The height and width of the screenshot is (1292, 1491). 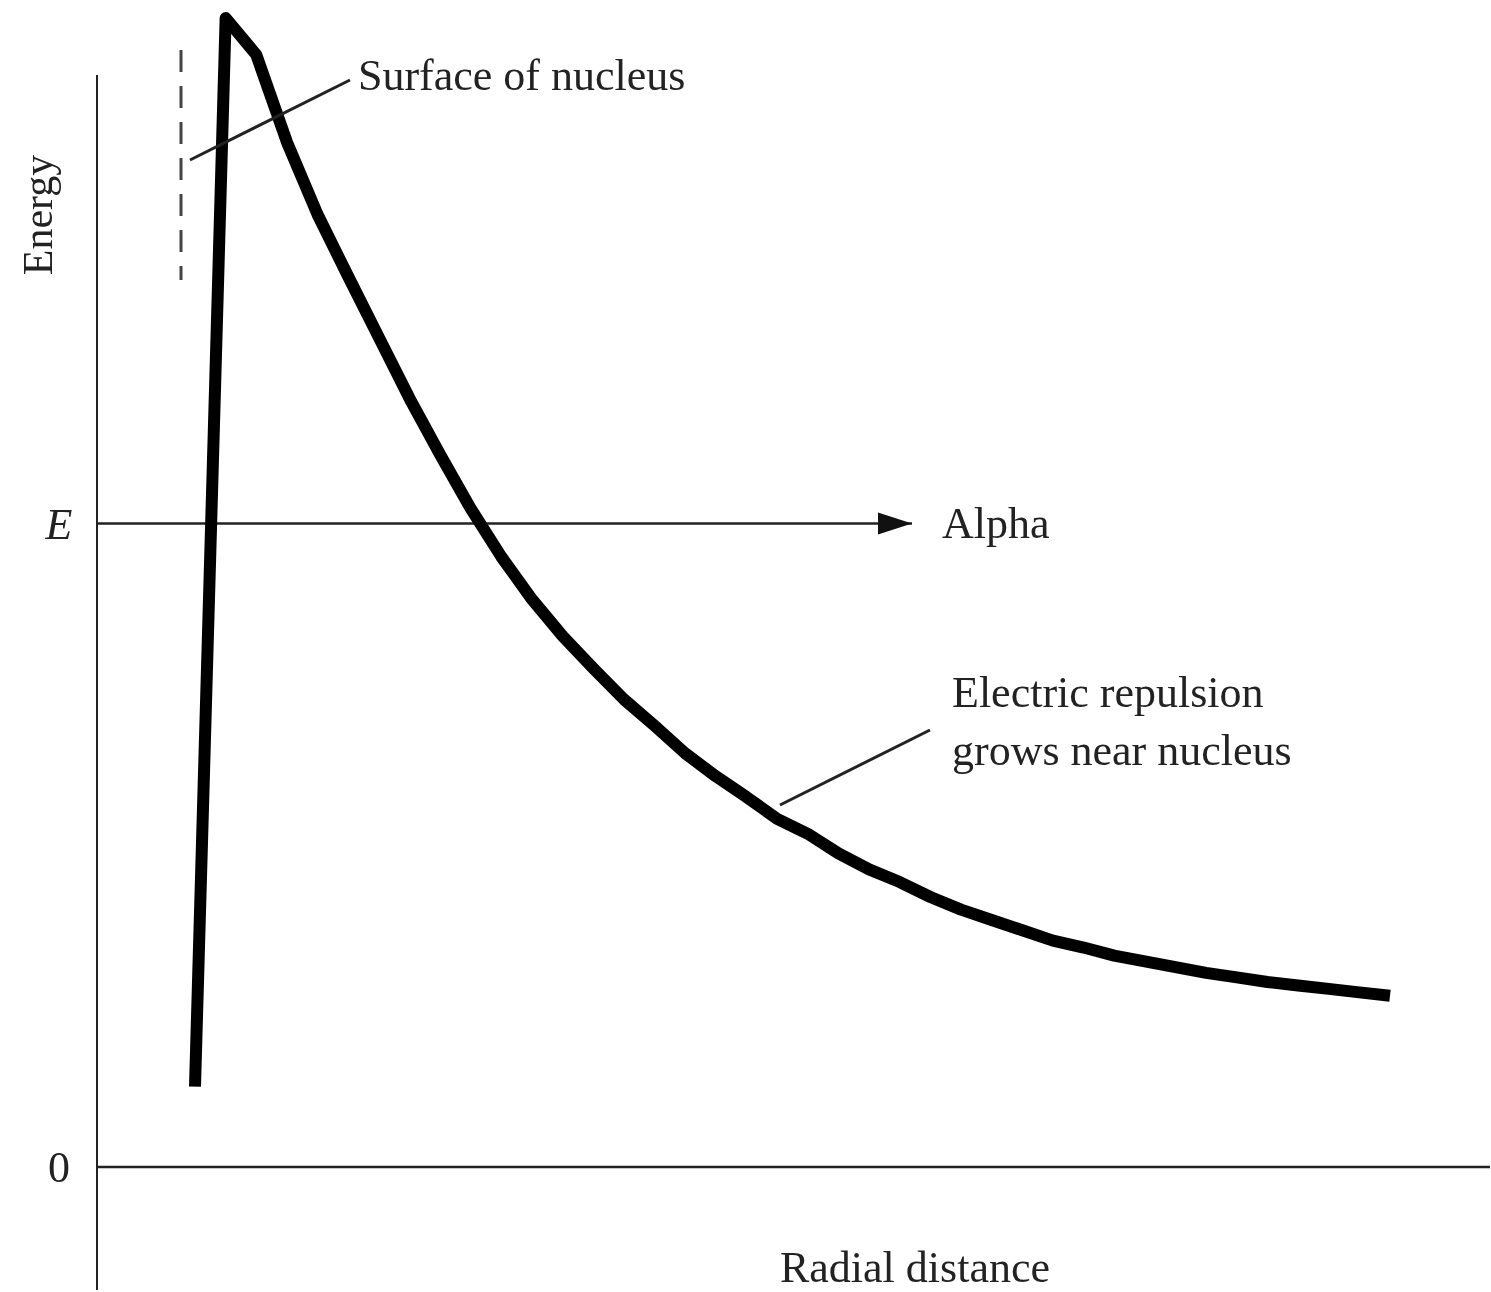 I want to click on y-axis-title: Energy, so click(x=38, y=215).